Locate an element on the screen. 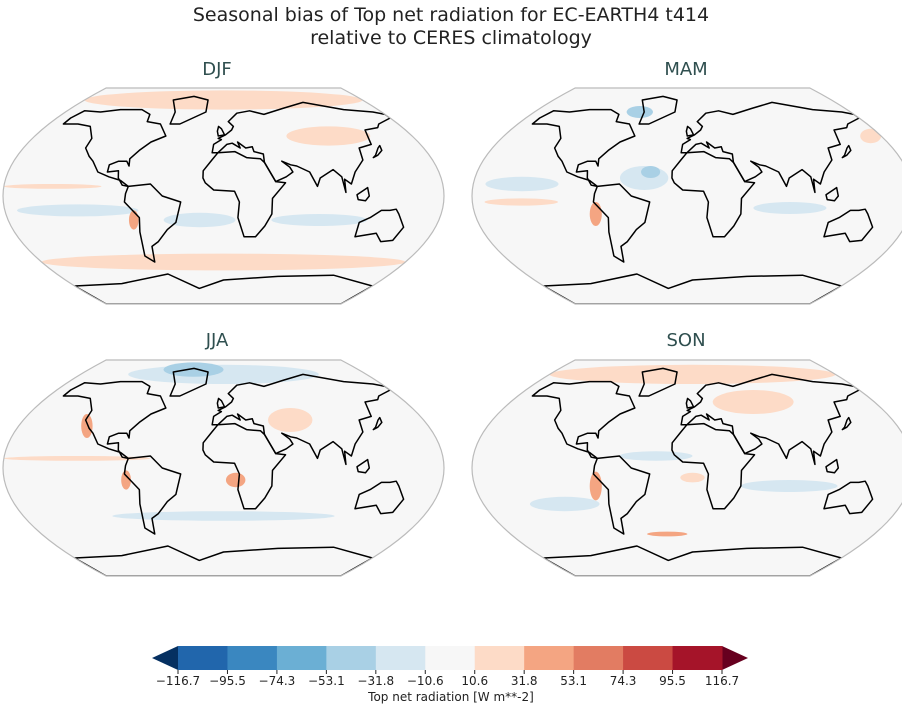  colorbar-tick-label: −74.3 is located at coordinates (277, 681).